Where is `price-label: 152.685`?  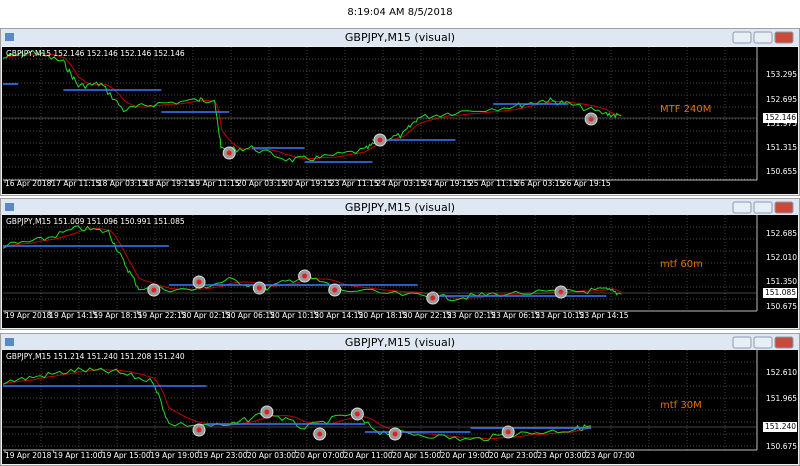 price-label: 152.685 is located at coordinates (781, 233).